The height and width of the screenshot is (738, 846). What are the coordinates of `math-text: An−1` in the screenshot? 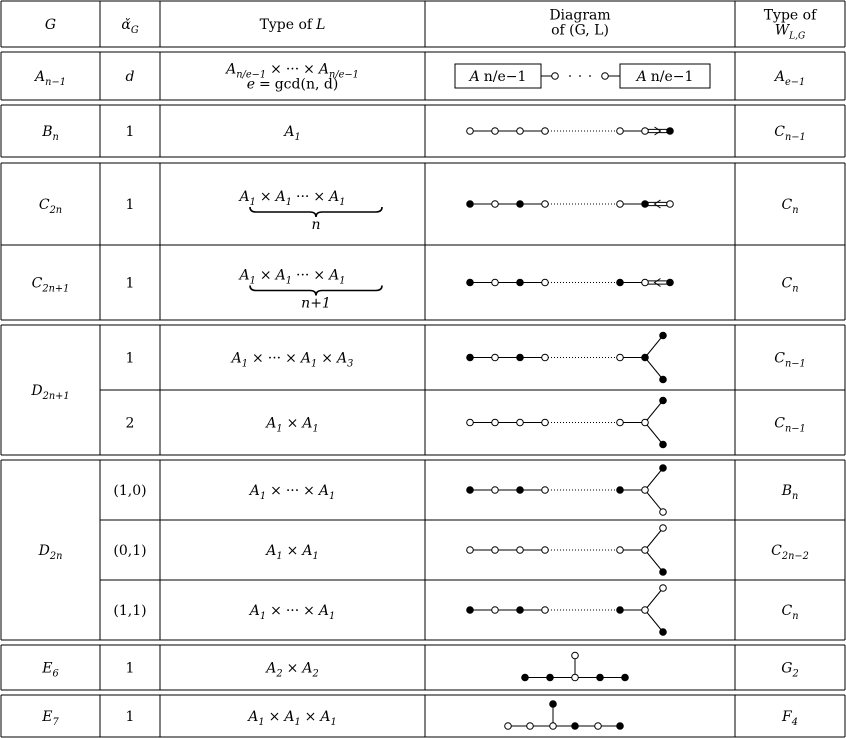 It's located at (49, 78).